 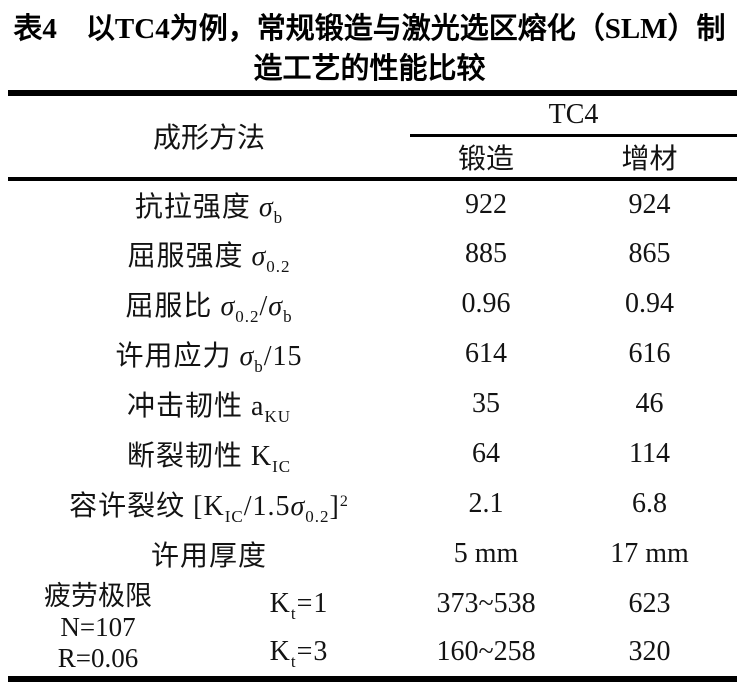 What do you see at coordinates (650, 503) in the screenshot?
I see `additive-value: 6.8` at bounding box center [650, 503].